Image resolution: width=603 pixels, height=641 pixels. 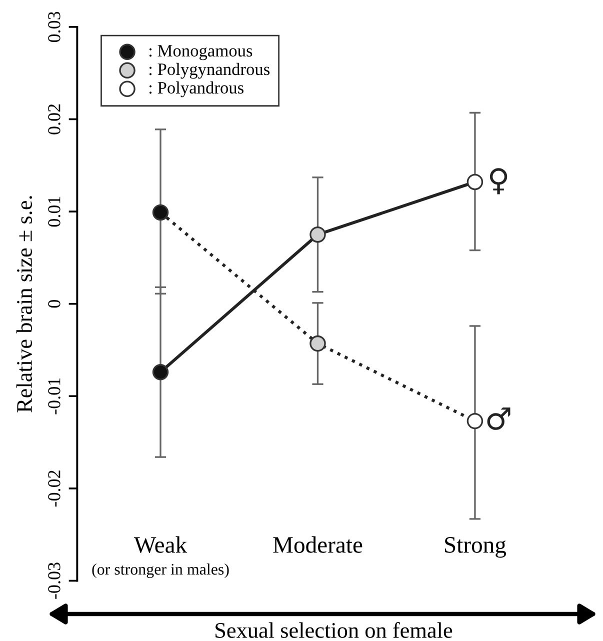 What do you see at coordinates (499, 181) in the screenshot?
I see `series-label: ♀` at bounding box center [499, 181].